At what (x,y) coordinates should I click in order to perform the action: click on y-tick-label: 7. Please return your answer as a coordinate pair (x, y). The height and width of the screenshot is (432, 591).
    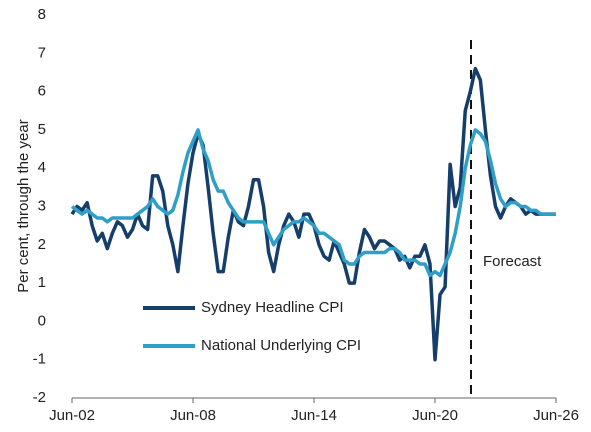
    Looking at the image, I should click on (42, 52).